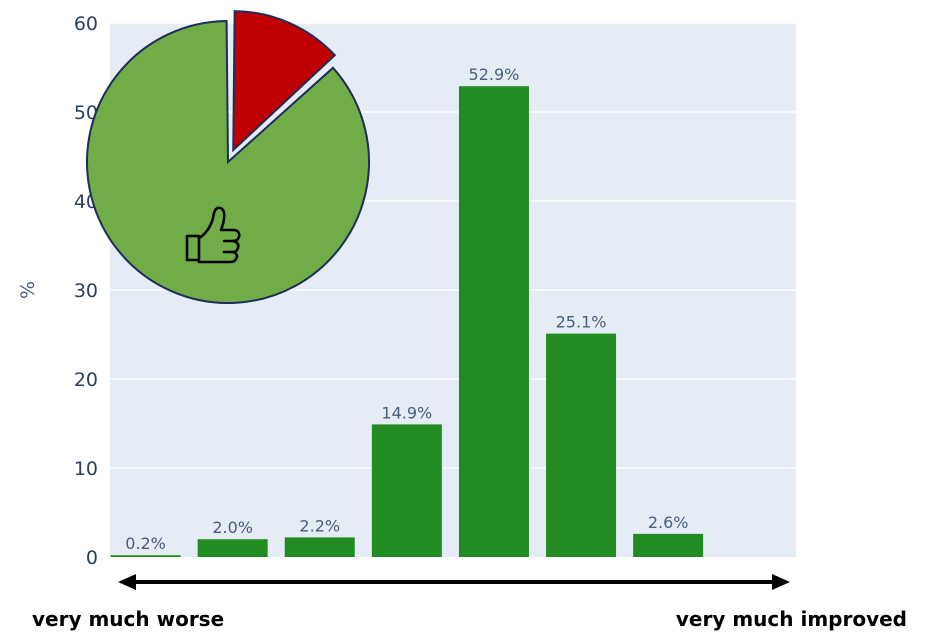 Image resolution: width=929 pixels, height=636 pixels. Describe the element at coordinates (284, 81) in the screenshot. I see `pie-slice-worse` at that location.